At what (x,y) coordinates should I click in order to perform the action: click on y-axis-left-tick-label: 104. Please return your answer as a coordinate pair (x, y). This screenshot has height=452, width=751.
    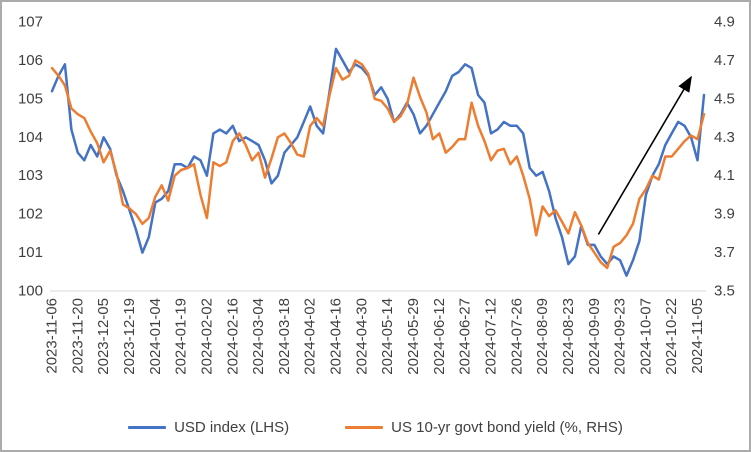
    Looking at the image, I should click on (30, 137).